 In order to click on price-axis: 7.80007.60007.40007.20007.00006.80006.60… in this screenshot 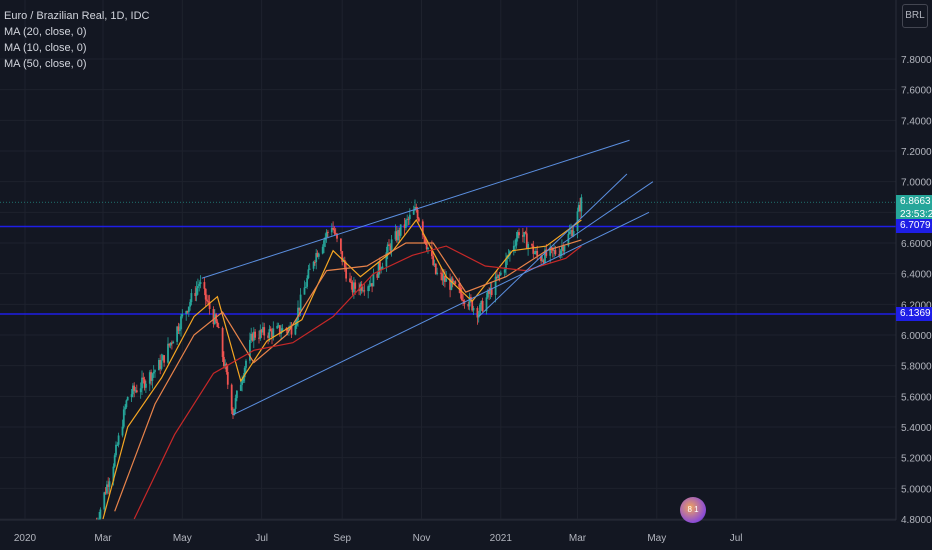, I will do `click(913, 275)`.